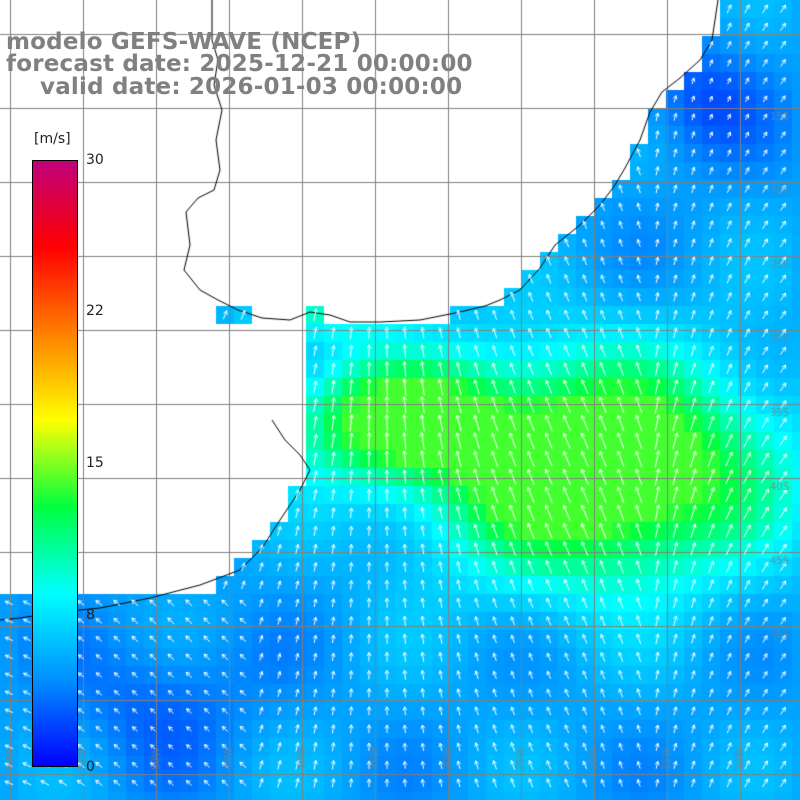 The height and width of the screenshot is (800, 800). What do you see at coordinates (184, 42) in the screenshot?
I see `model-title: modelo GEFS-WAVE (NCEP)` at bounding box center [184, 42].